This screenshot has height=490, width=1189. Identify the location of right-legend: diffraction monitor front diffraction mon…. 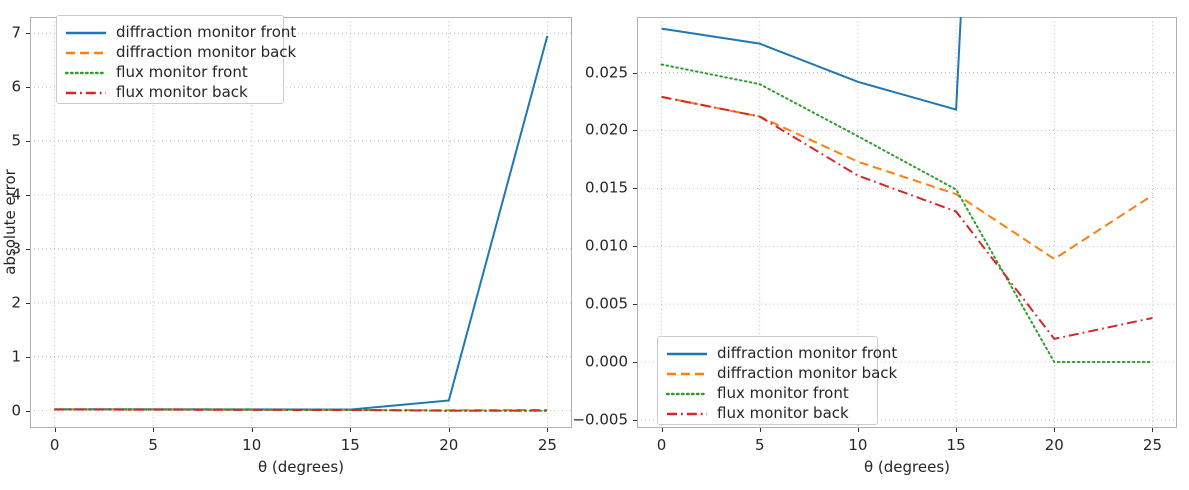
(777, 380).